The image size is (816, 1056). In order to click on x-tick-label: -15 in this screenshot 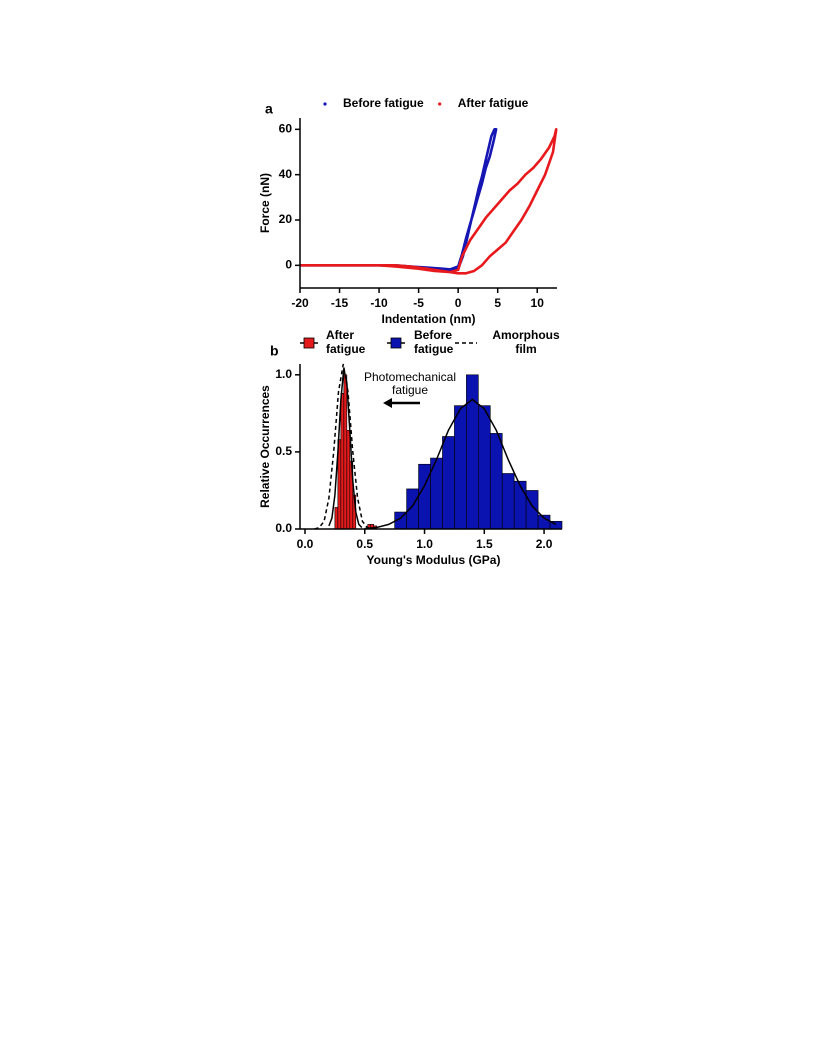, I will do `click(340, 303)`.